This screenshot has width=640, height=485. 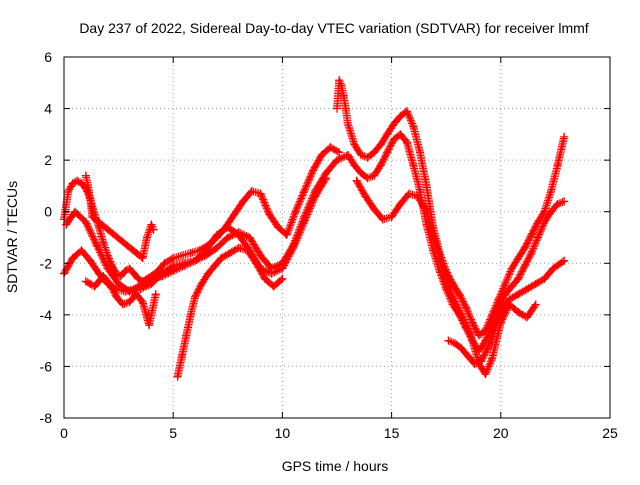 I want to click on x-tick-label: 15, so click(x=392, y=433).